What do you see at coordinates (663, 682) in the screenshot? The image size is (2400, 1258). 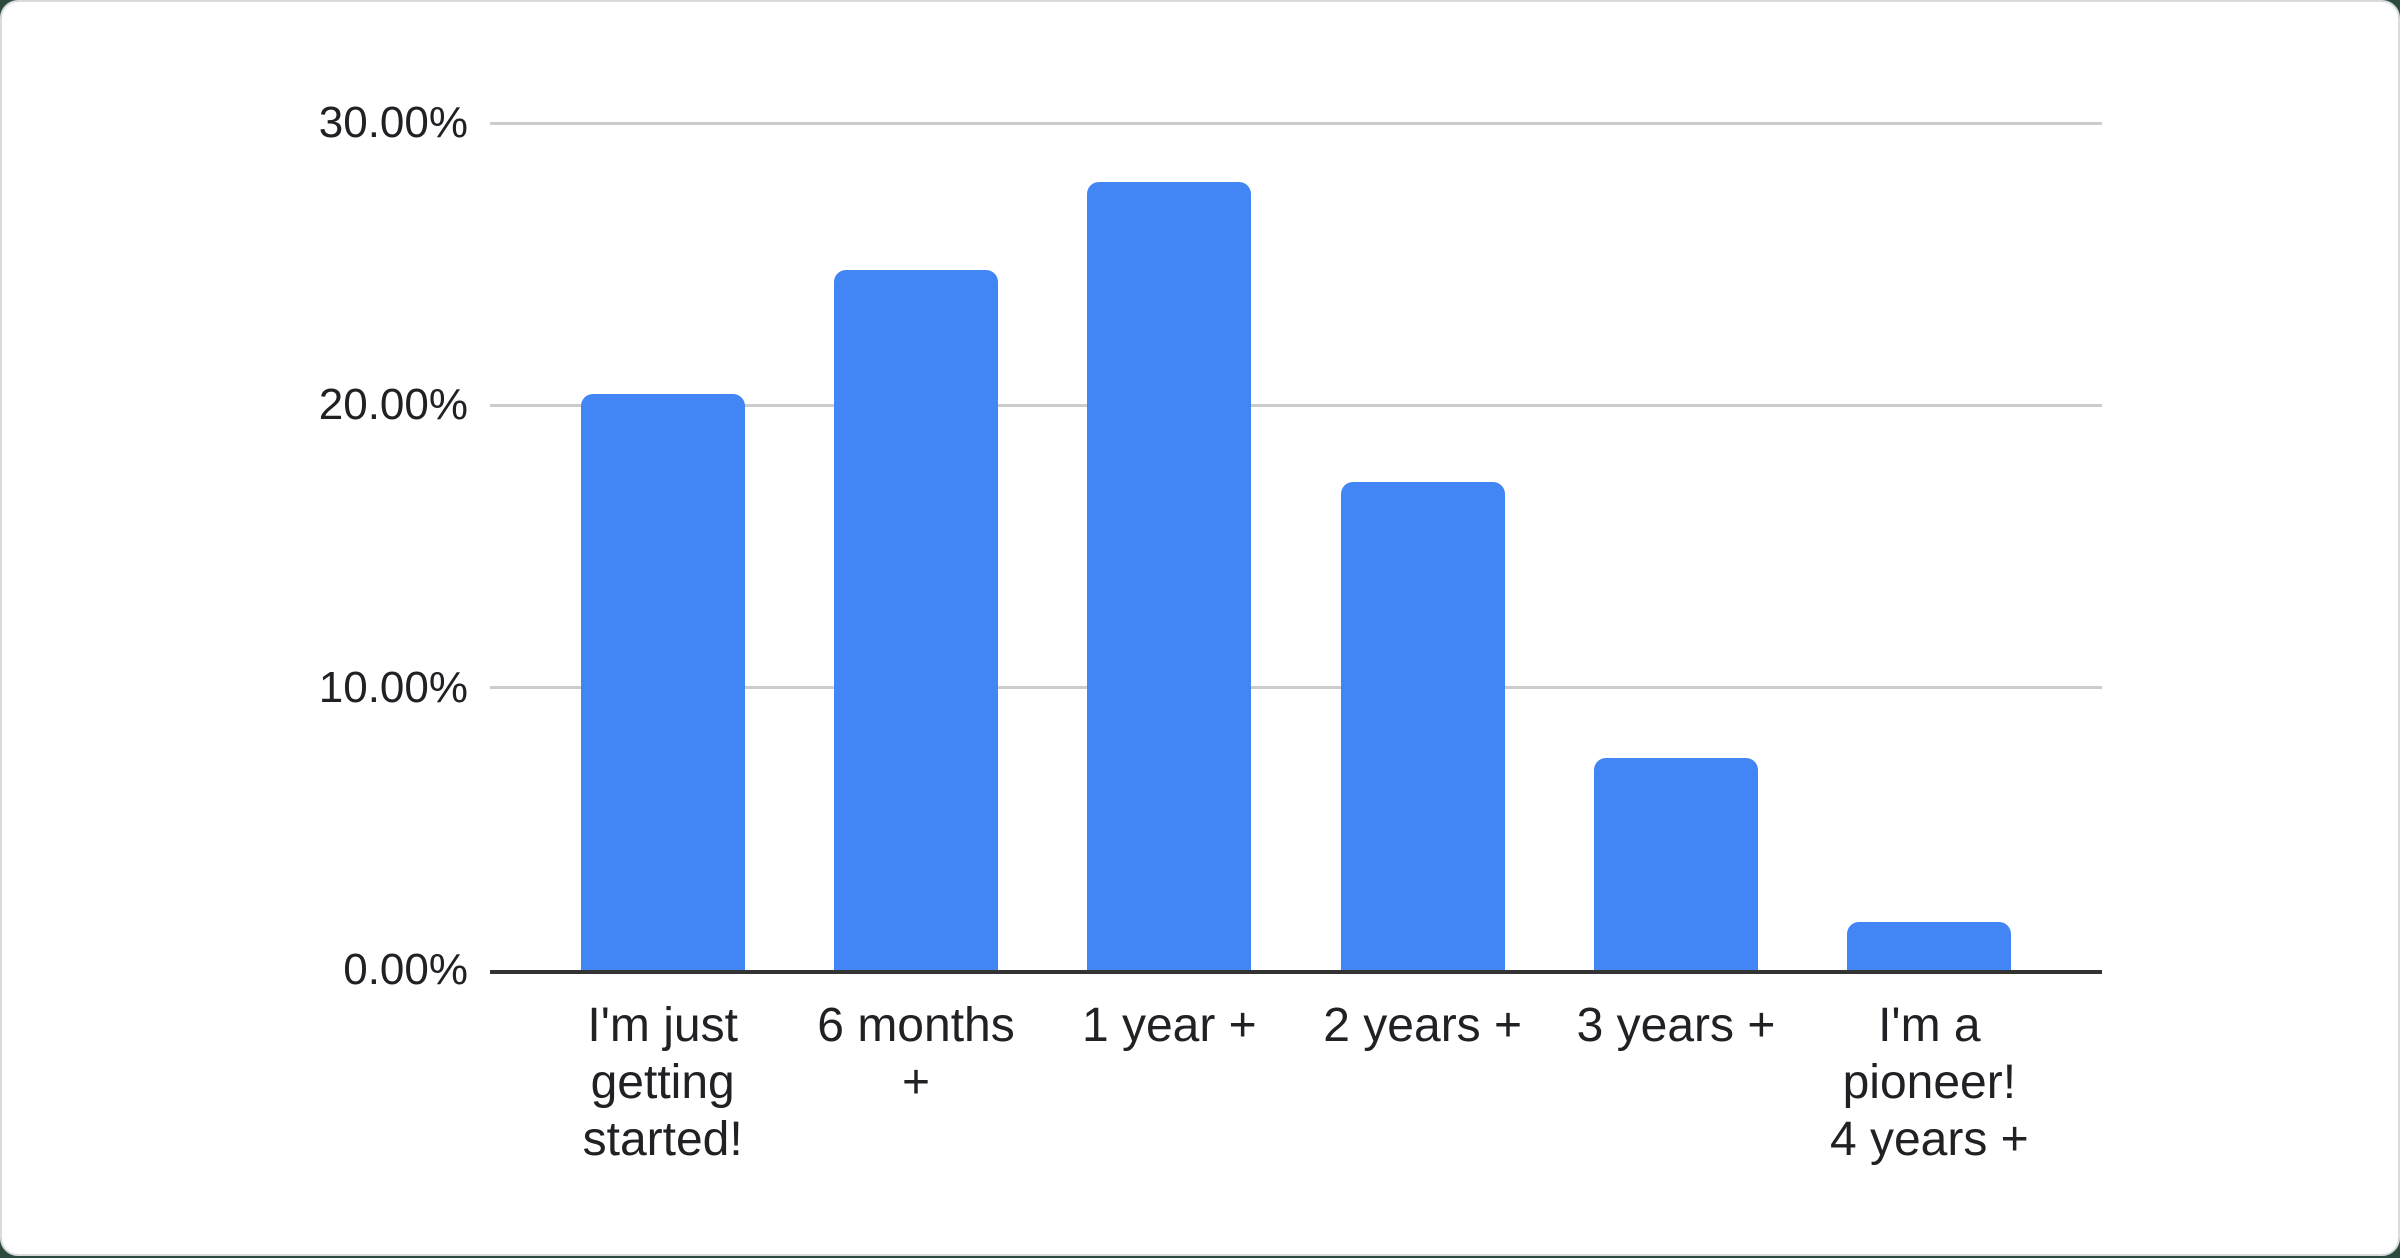 I see `bar-i-m-just-getting-started` at bounding box center [663, 682].